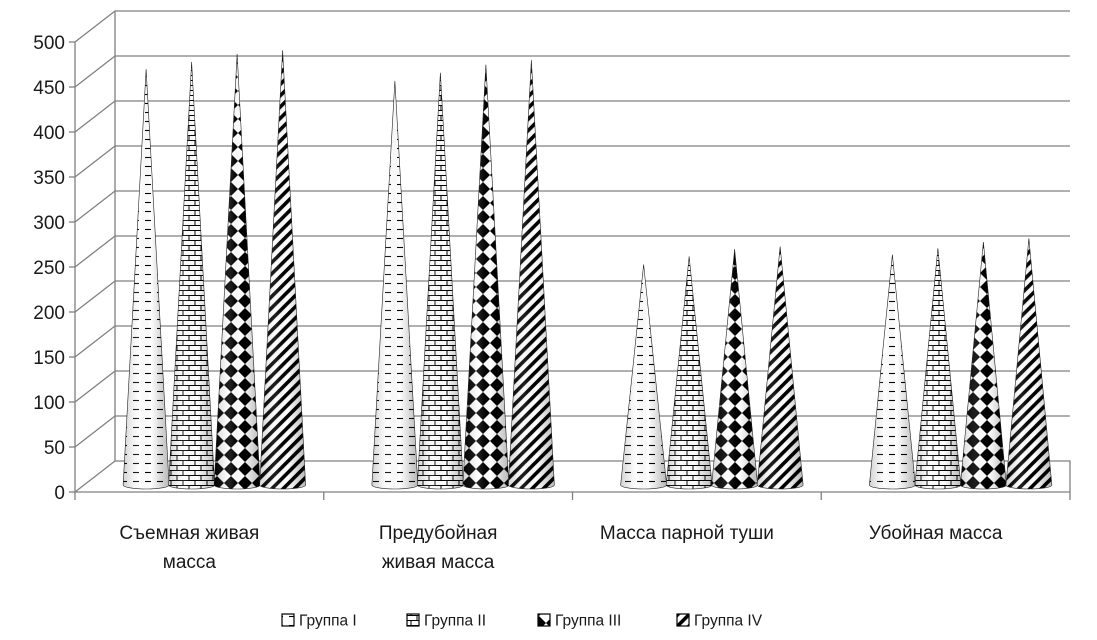 This screenshot has width=1097, height=640. What do you see at coordinates (189, 533) in the screenshot?
I see `x-category-label-line: Съемная живая` at bounding box center [189, 533].